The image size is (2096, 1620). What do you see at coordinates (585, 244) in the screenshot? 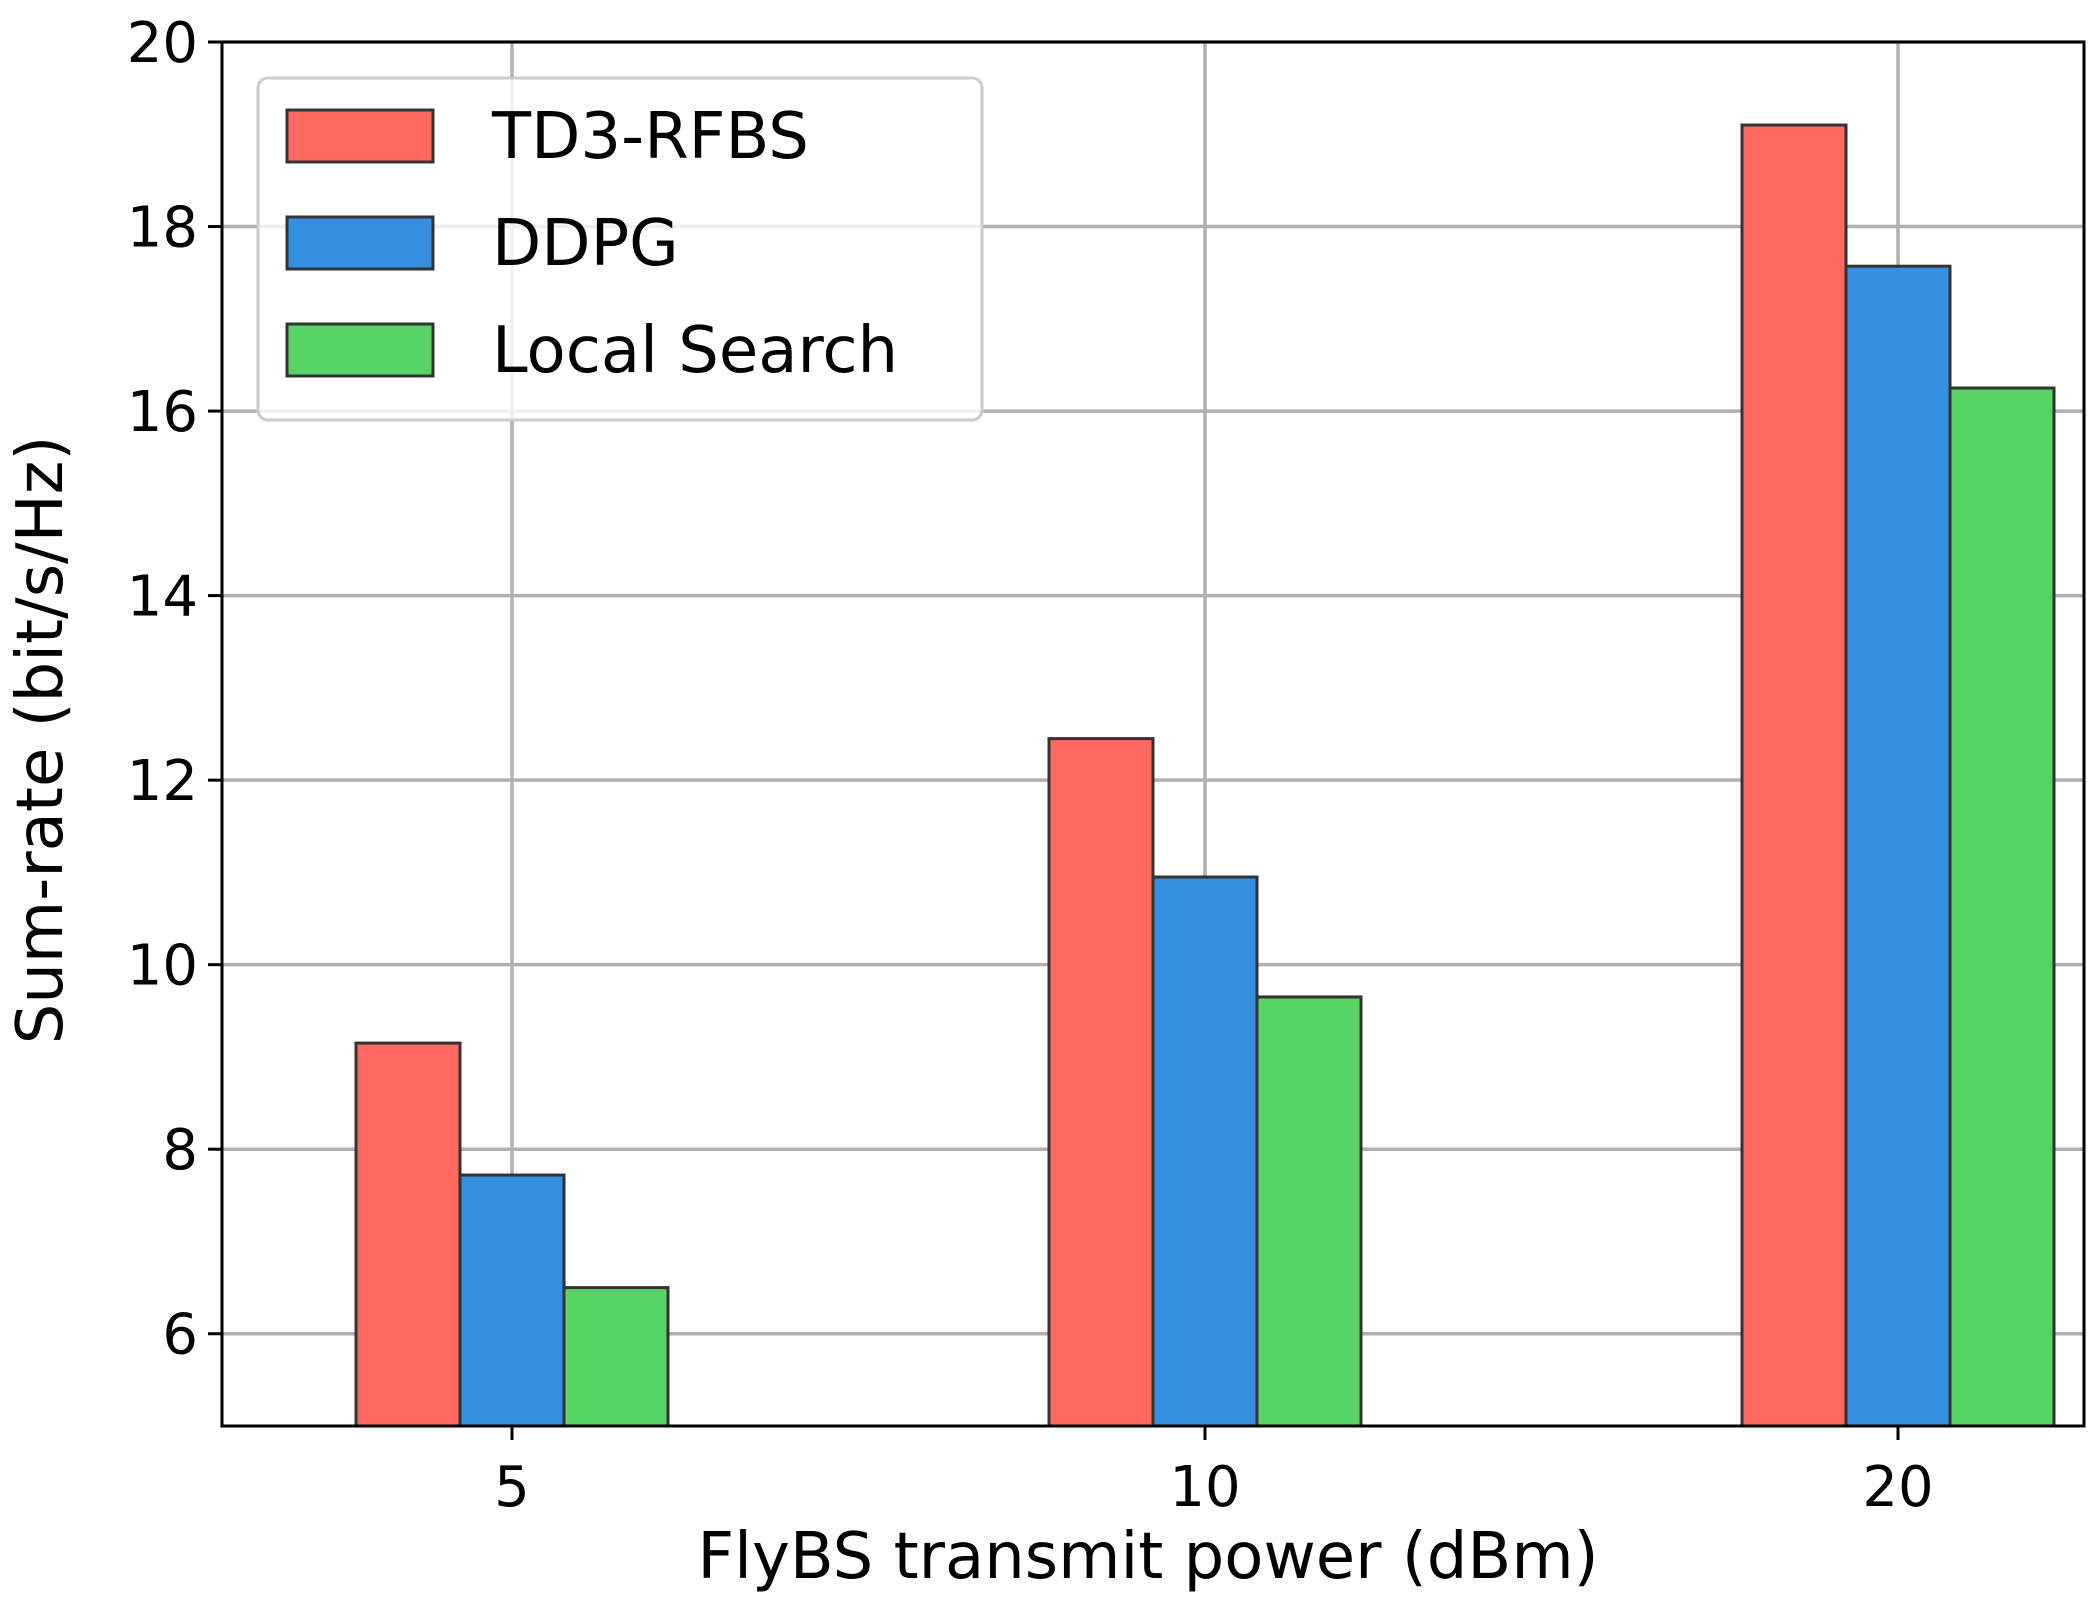
I see `legend-label: DDPG` at bounding box center [585, 244].